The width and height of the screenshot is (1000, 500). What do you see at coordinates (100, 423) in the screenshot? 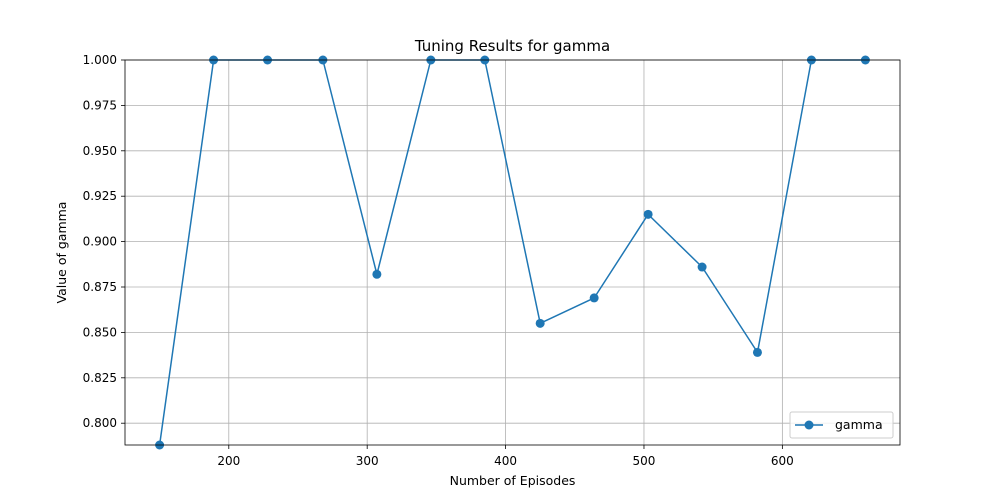
I see `y-tick-label: 0.800` at bounding box center [100, 423].